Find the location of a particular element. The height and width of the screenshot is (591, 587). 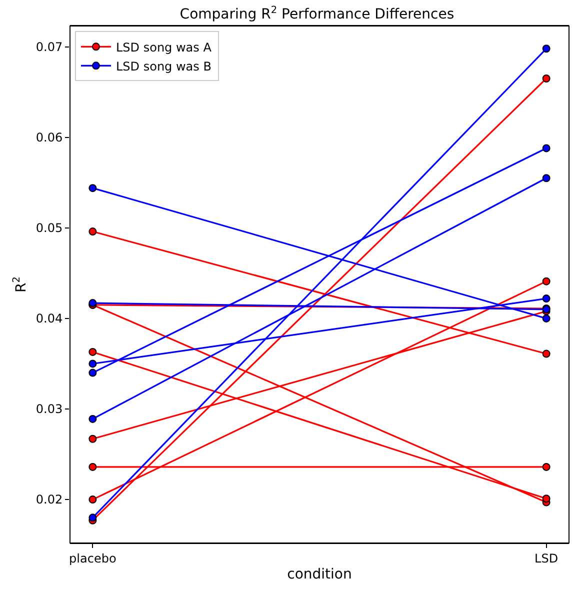

x-axis-title: condition is located at coordinates (319, 574).